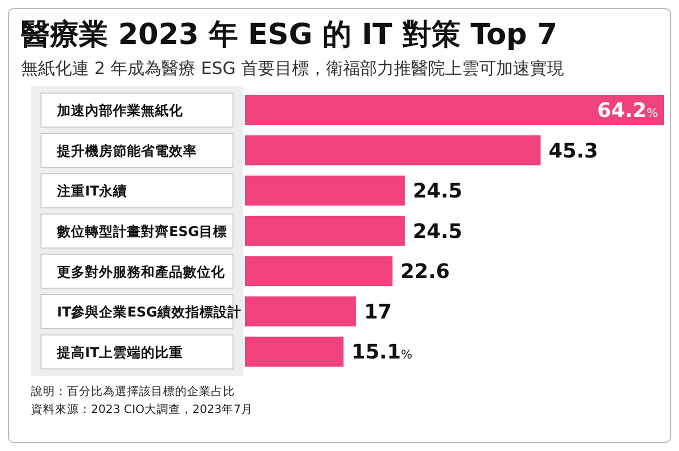 The width and height of the screenshot is (679, 451). What do you see at coordinates (126, 151) in the screenshot?
I see `y-tick-label: 提升機房節能省電效率` at bounding box center [126, 151].